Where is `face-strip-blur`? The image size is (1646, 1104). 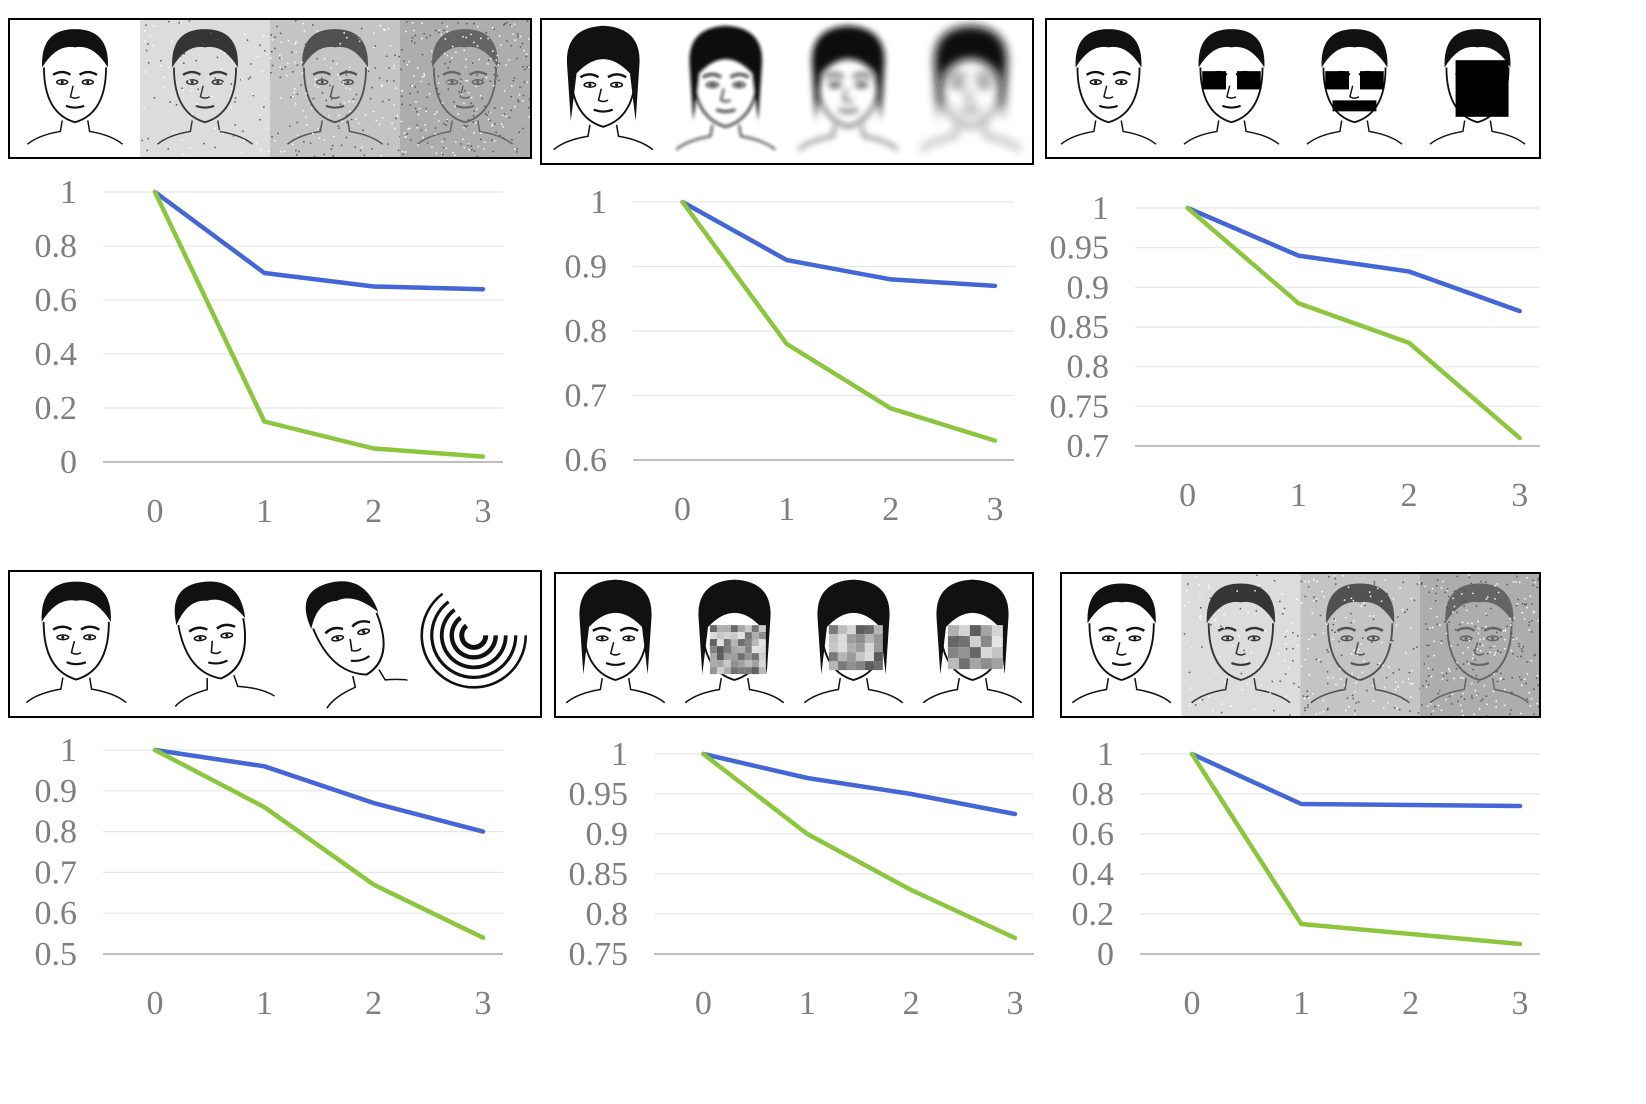
face-strip-blur is located at coordinates (787, 91).